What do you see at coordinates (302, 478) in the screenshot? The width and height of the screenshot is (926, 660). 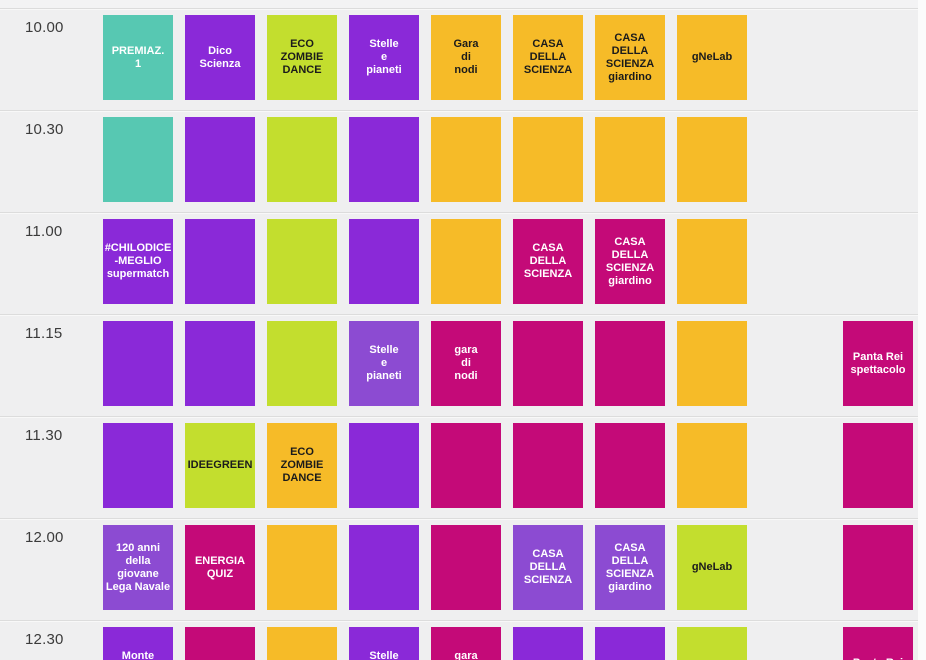 I see `event-label-line: DANCE` at bounding box center [302, 478].